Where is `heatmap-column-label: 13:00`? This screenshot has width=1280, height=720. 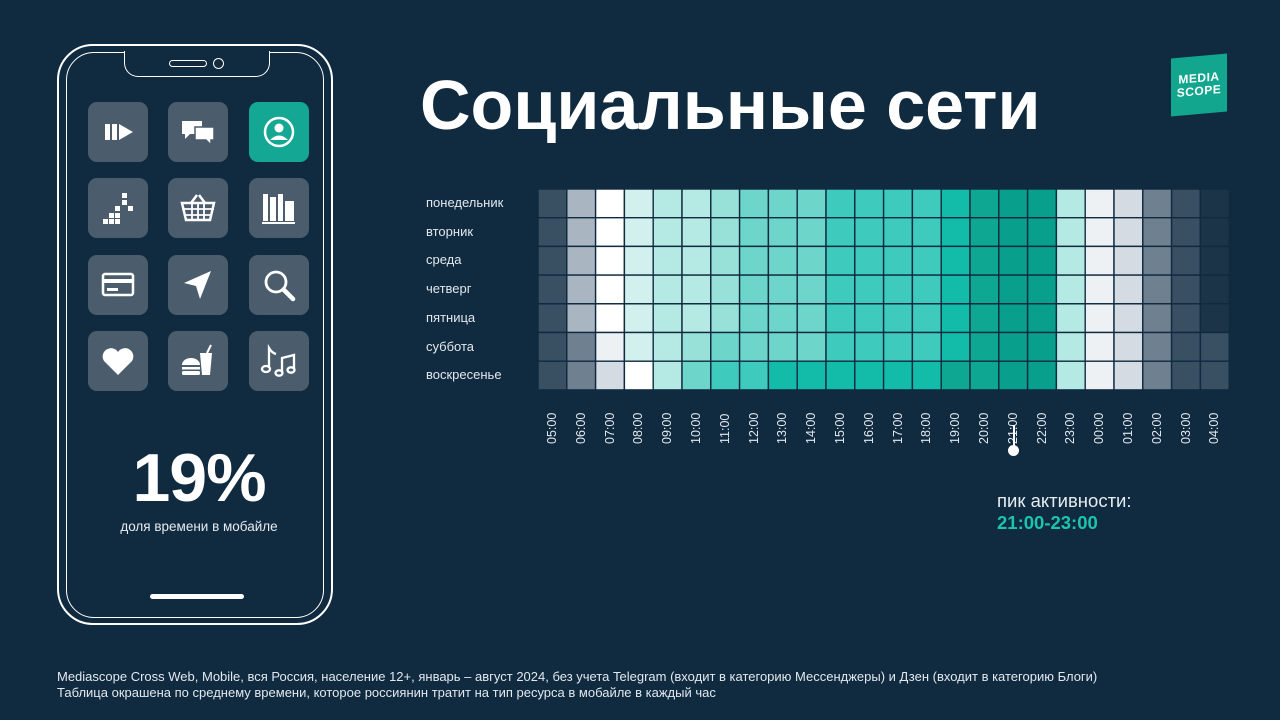
heatmap-column-label: 13:00 is located at coordinates (782, 428).